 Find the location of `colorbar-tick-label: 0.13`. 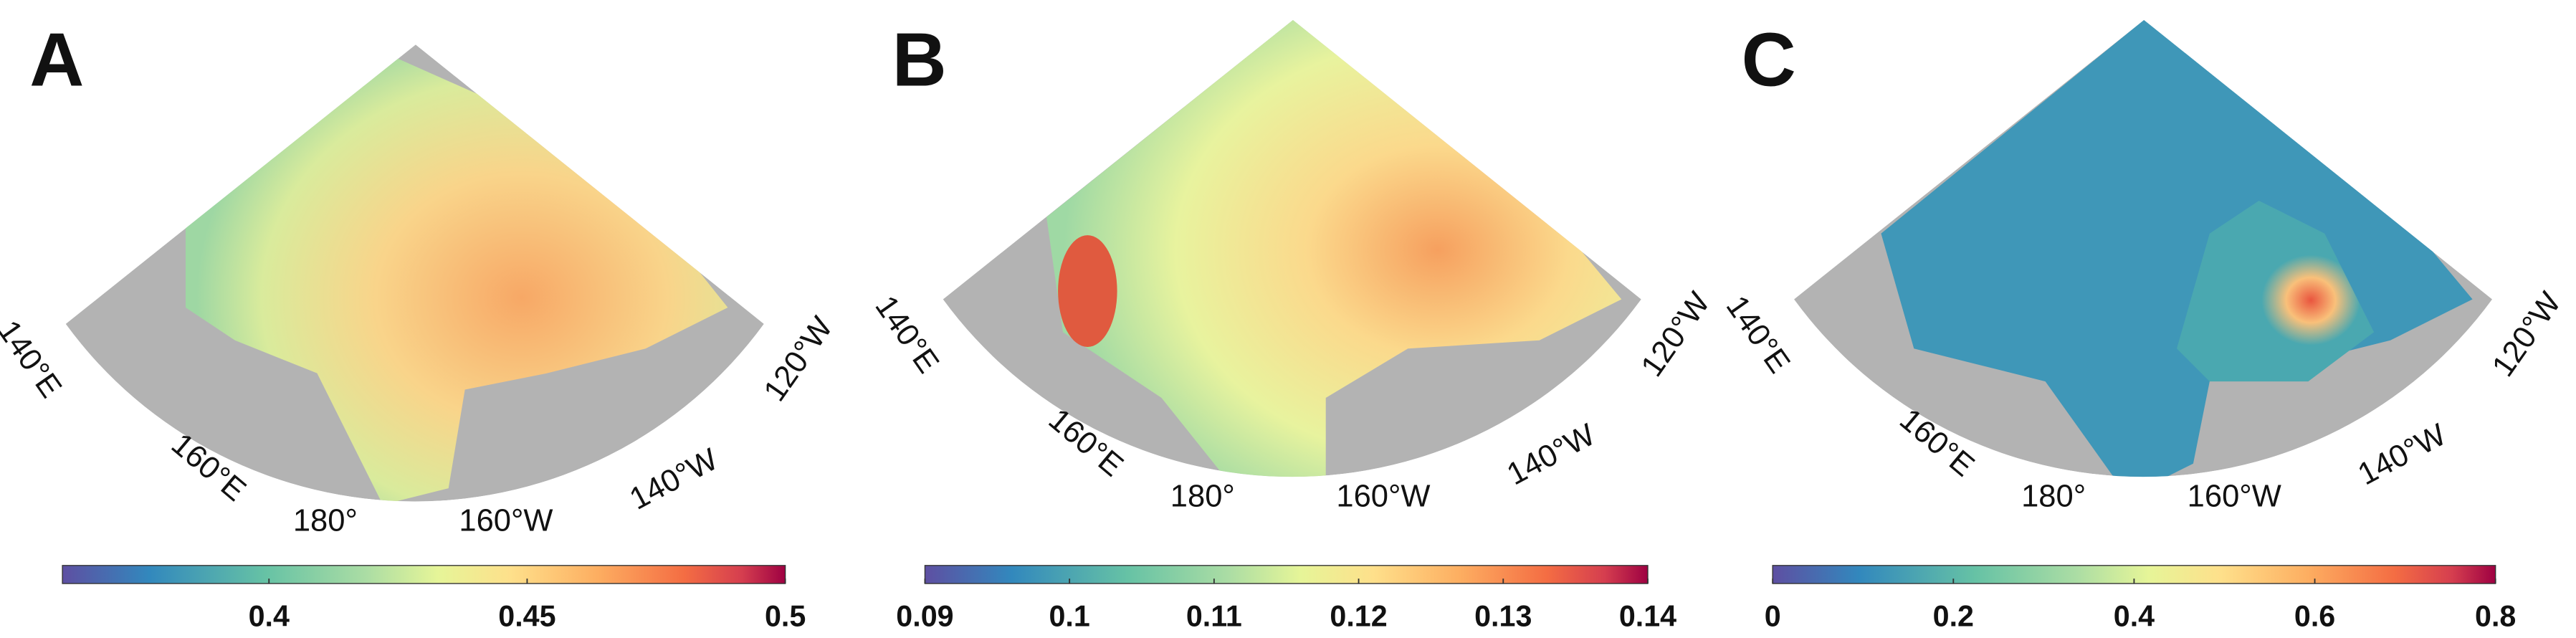

colorbar-tick-label: 0.13 is located at coordinates (1503, 617).